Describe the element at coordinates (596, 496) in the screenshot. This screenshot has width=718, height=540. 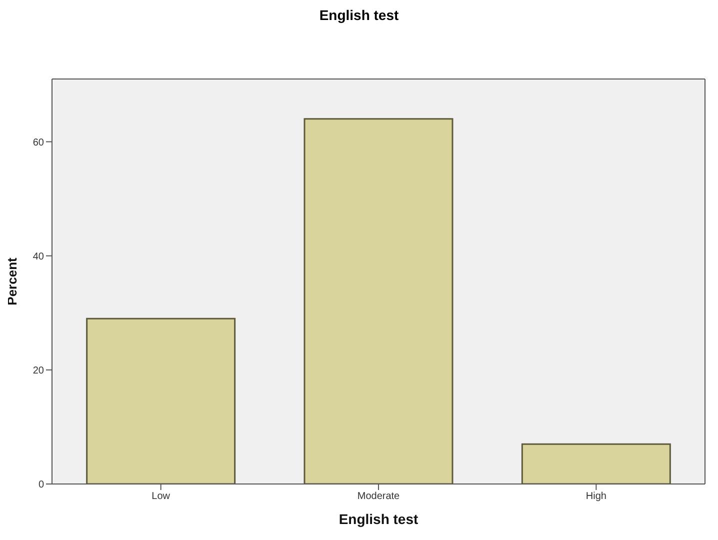
I see `x-tick-label: High` at that location.